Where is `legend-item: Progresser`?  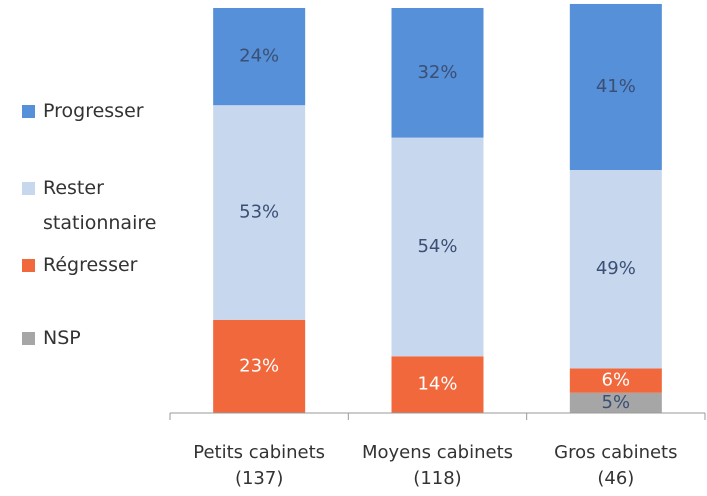 legend-item: Progresser is located at coordinates (109, 111).